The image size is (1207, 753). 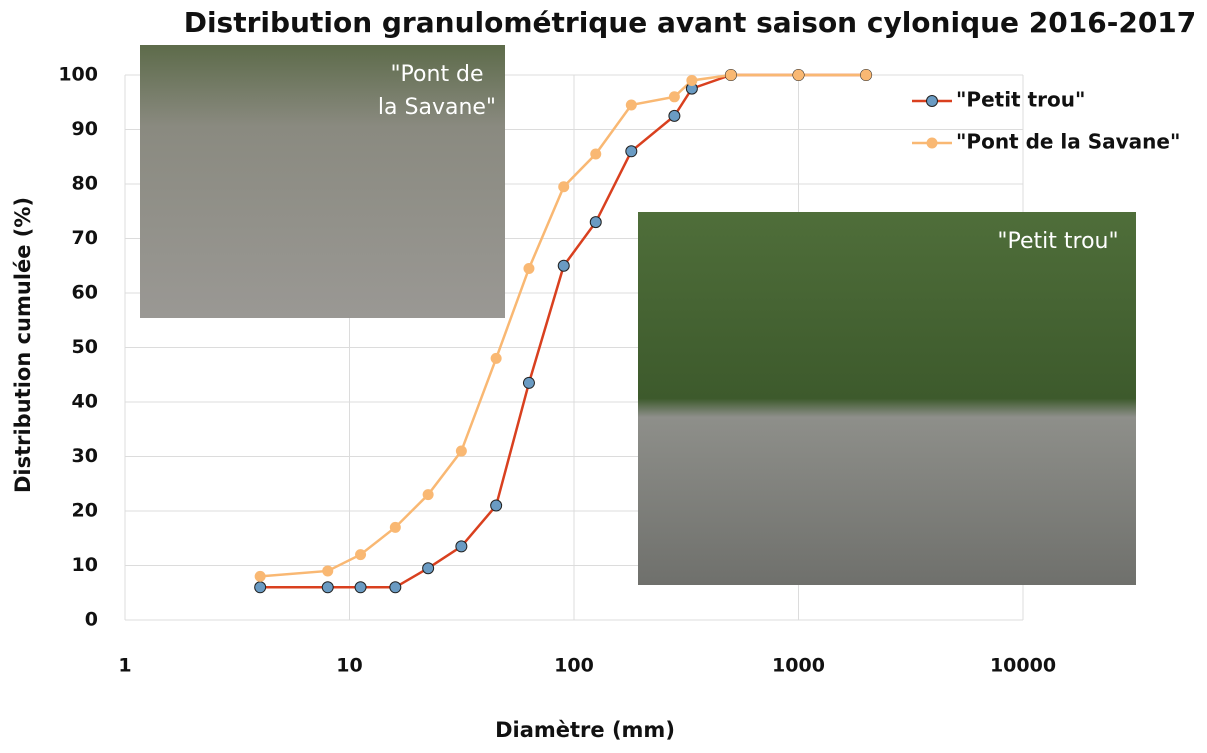 What do you see at coordinates (437, 107) in the screenshot?
I see `photo-caption: la Savane"` at bounding box center [437, 107].